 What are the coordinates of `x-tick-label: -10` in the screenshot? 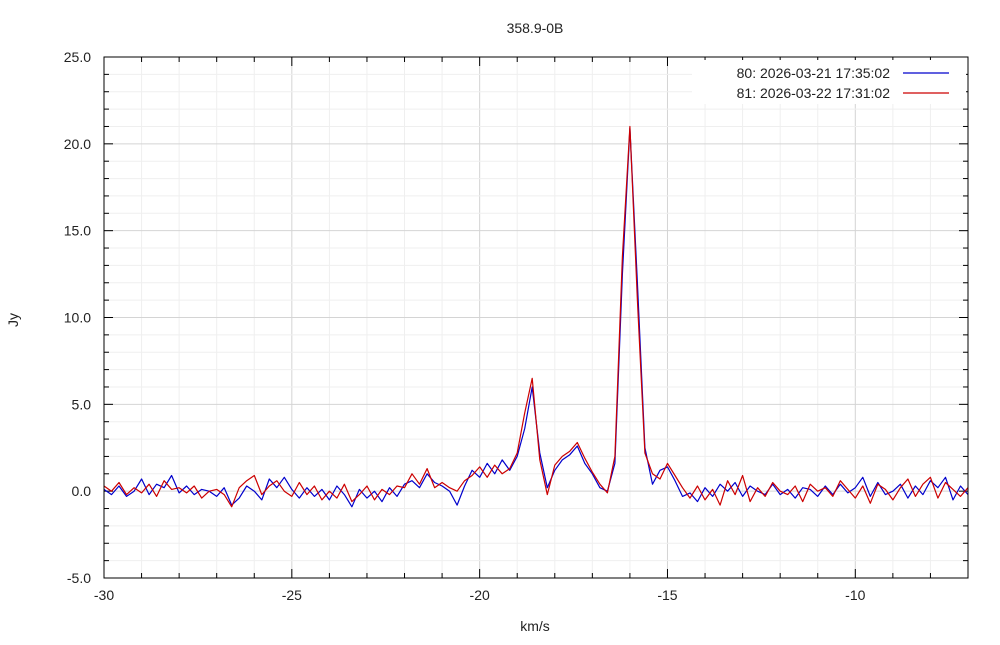 It's located at (855, 595).